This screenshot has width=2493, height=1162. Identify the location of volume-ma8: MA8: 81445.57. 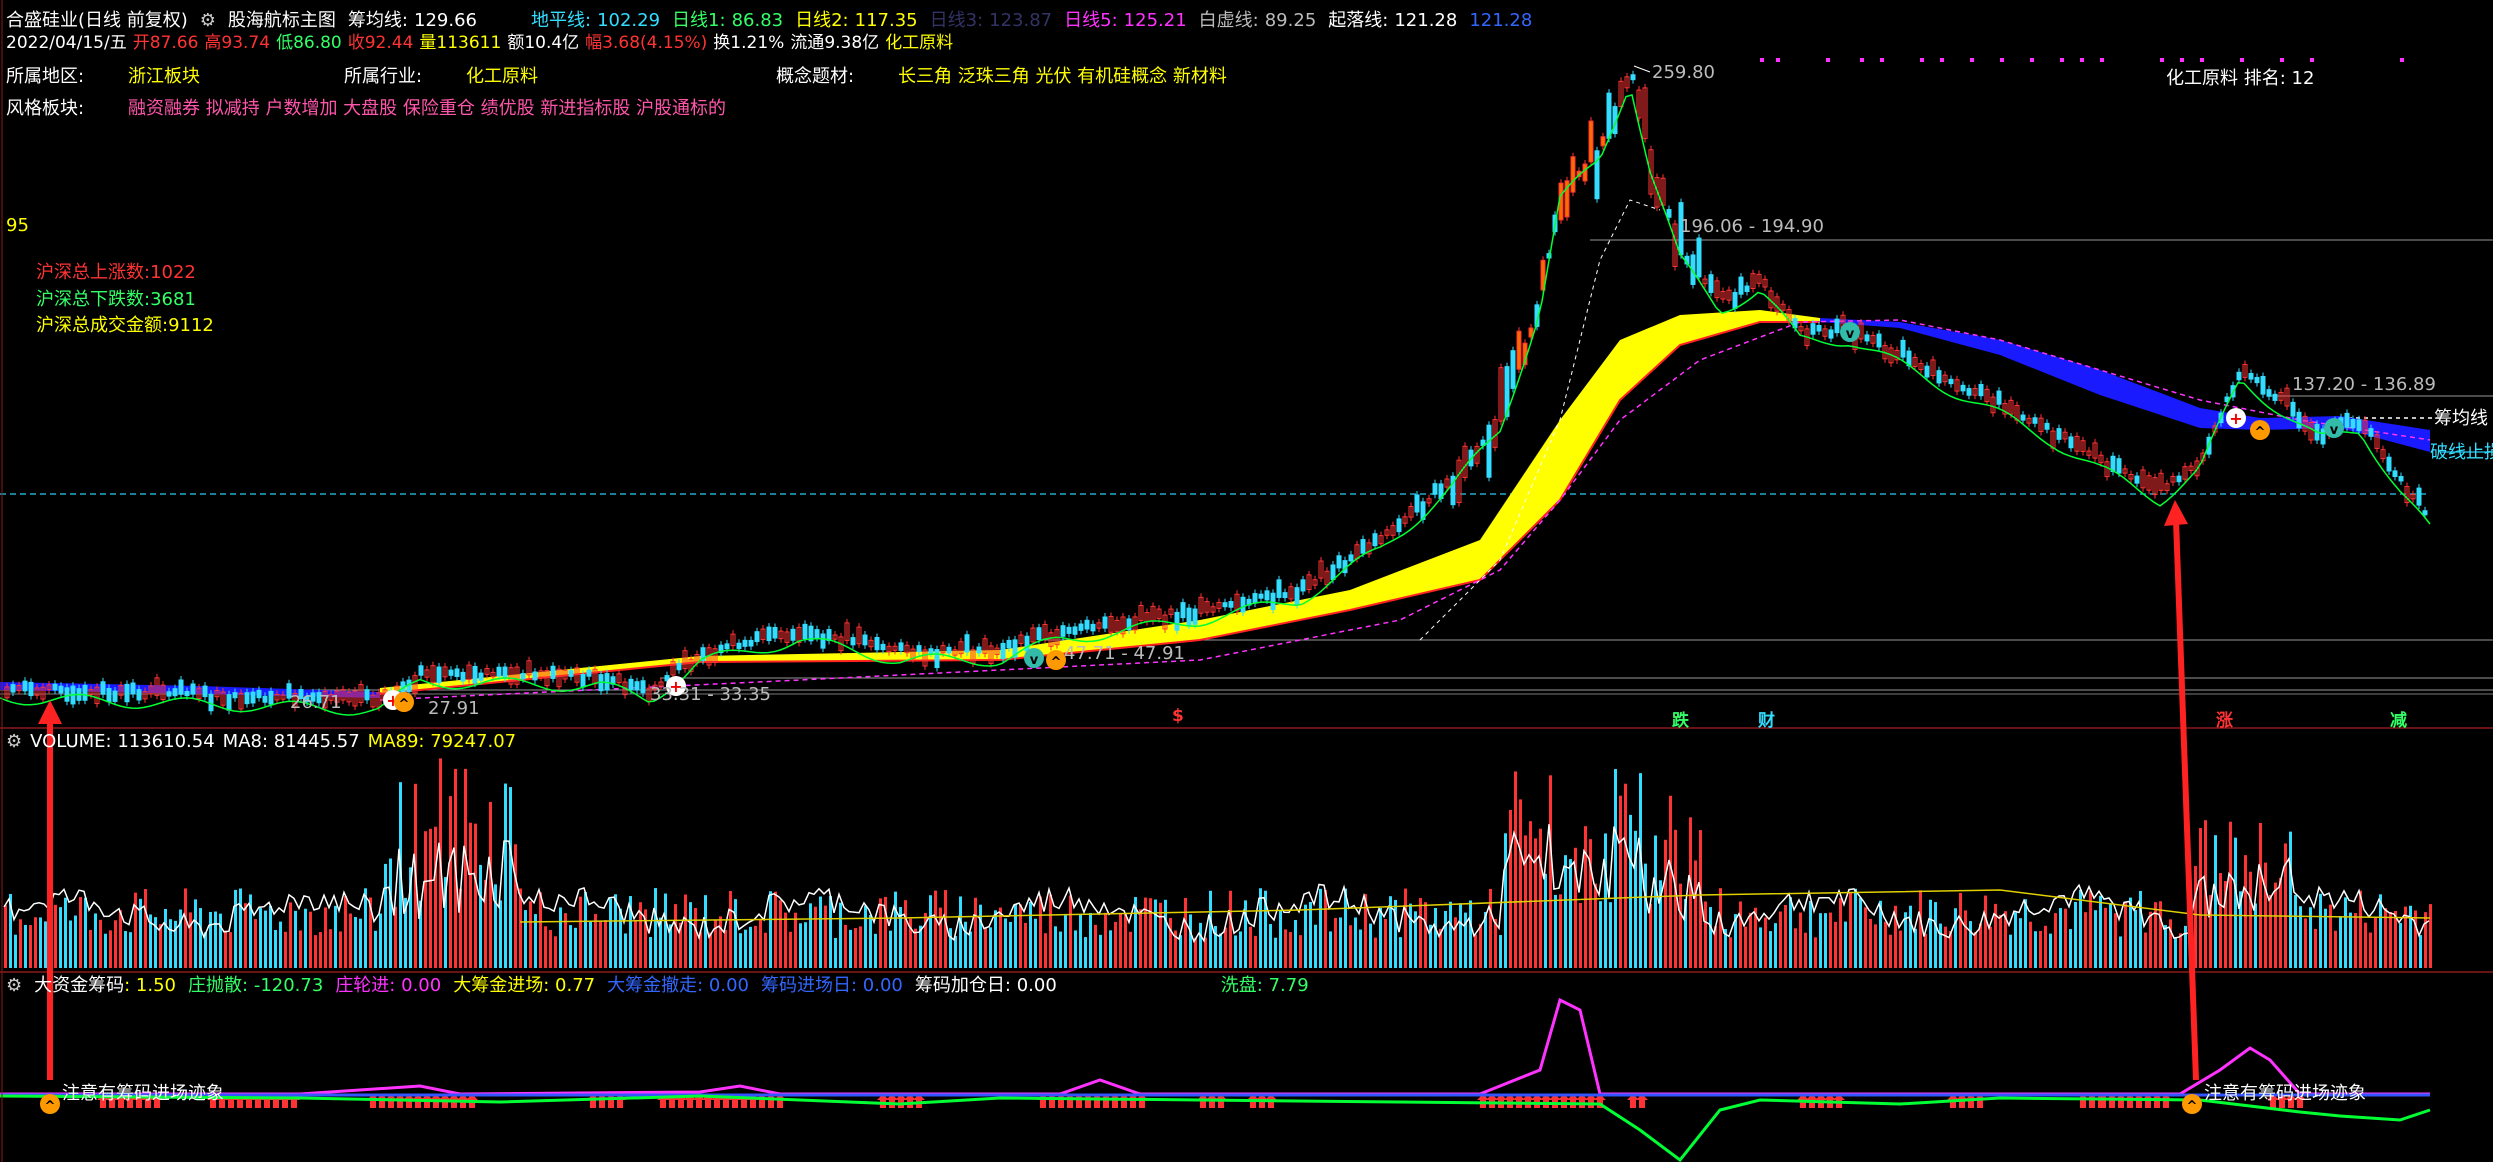
(291, 741).